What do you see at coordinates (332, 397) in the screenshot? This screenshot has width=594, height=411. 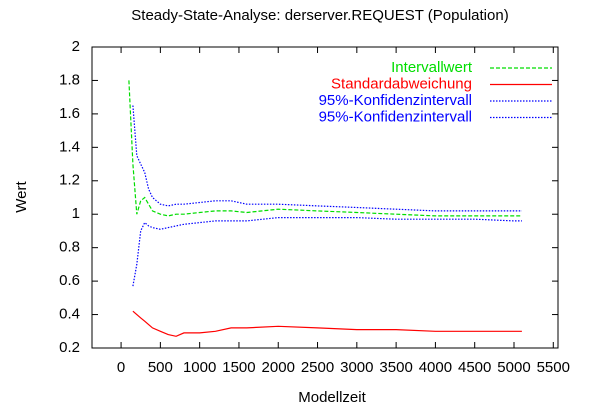 I see `x-axis-label: Modellzeit` at bounding box center [332, 397].